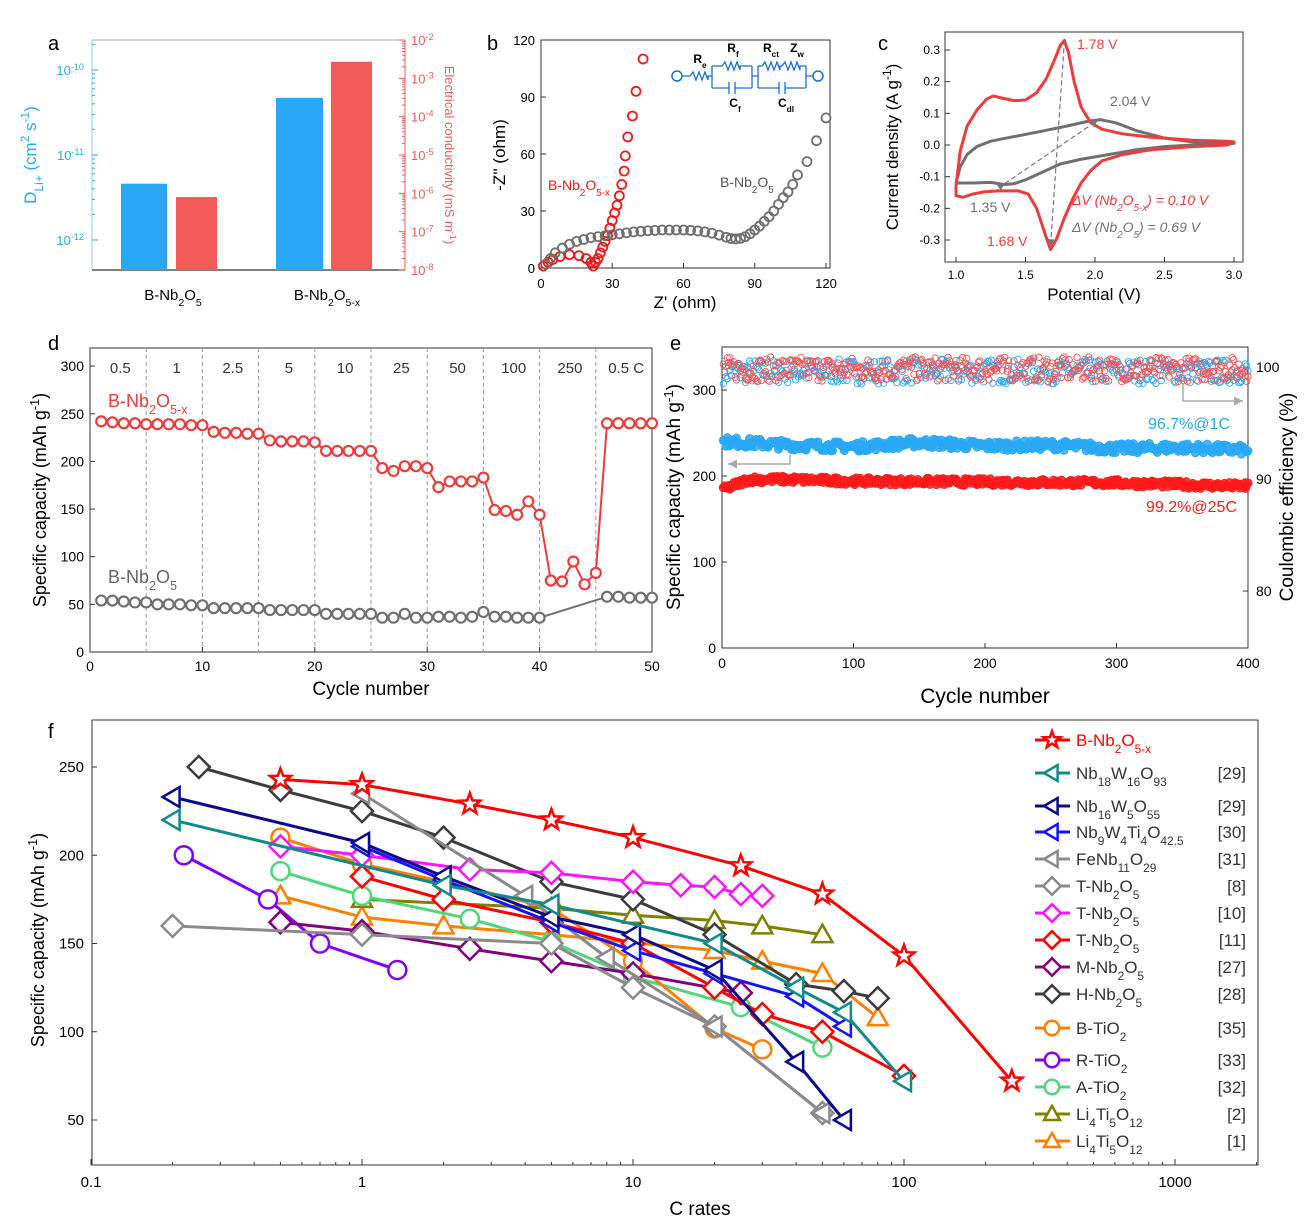 Image resolution: width=1316 pixels, height=1230 pixels. Describe the element at coordinates (1164, 275) in the screenshot. I see `x-tick-label: 2.5` at that location.